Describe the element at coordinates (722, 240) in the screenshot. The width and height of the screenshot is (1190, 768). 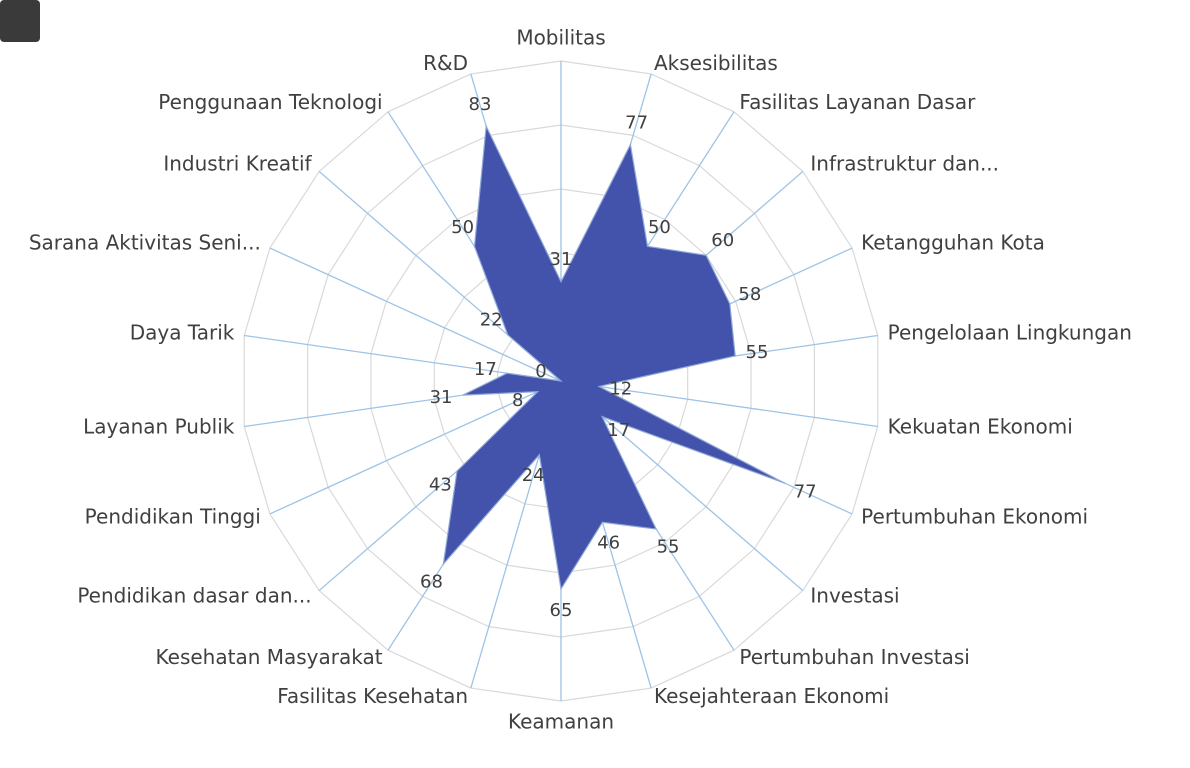
I see `data-label: 60` at that location.